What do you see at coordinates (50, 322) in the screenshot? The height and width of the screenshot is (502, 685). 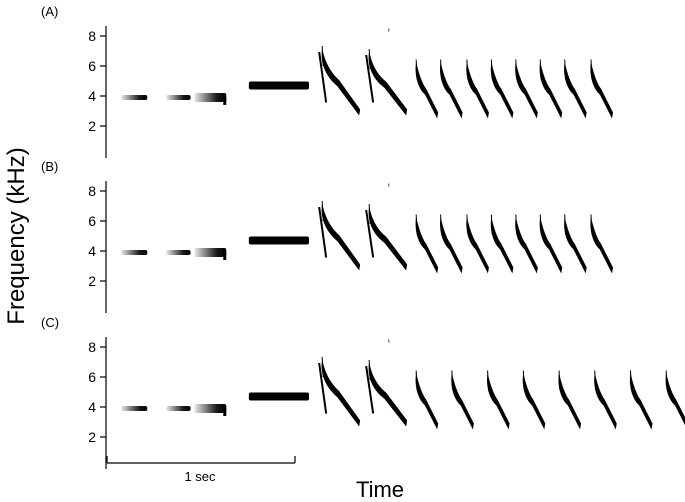 I see `panel-label: (C)` at bounding box center [50, 322].